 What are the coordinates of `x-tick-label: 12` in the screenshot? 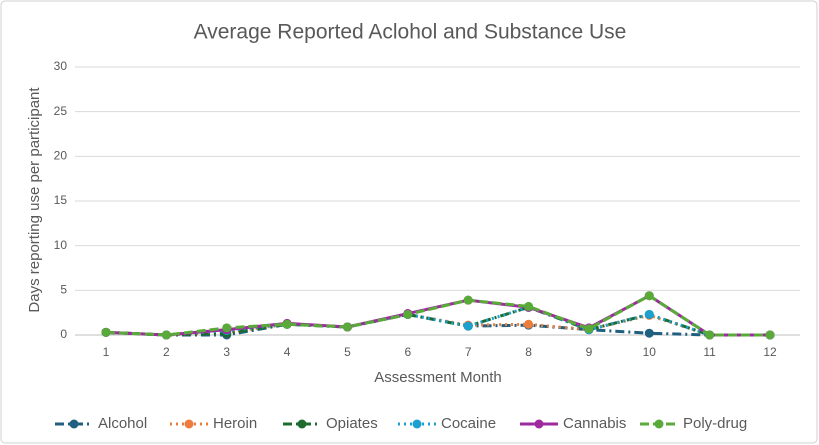 It's located at (770, 352).